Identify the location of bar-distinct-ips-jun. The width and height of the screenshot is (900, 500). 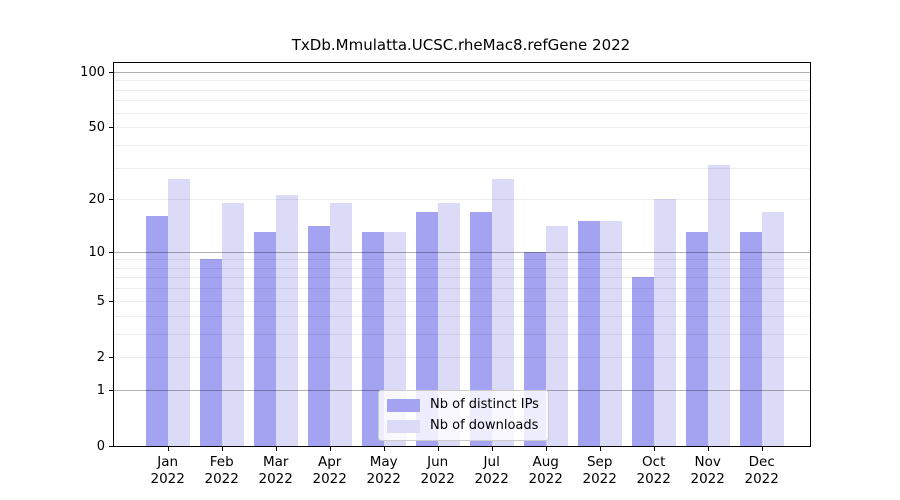
(426, 328).